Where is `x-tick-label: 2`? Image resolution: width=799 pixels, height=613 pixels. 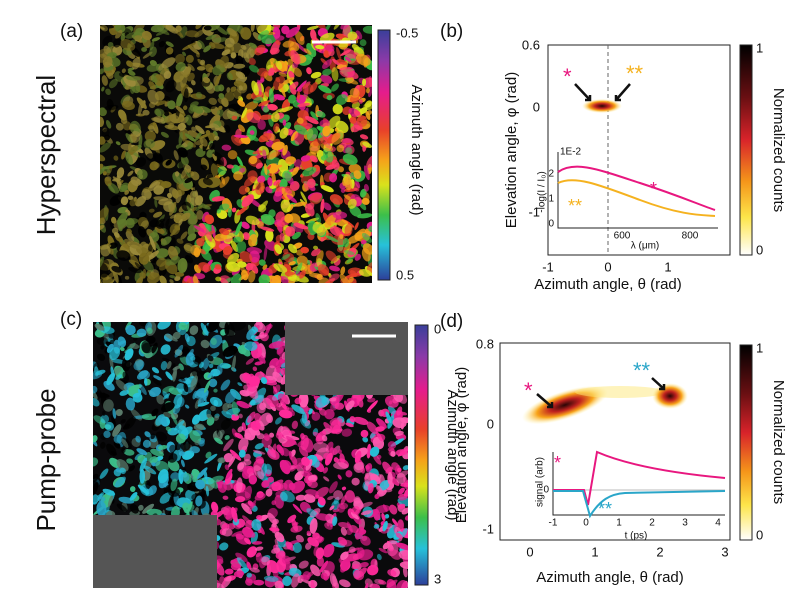
x-tick-label: 2 is located at coordinates (659, 551).